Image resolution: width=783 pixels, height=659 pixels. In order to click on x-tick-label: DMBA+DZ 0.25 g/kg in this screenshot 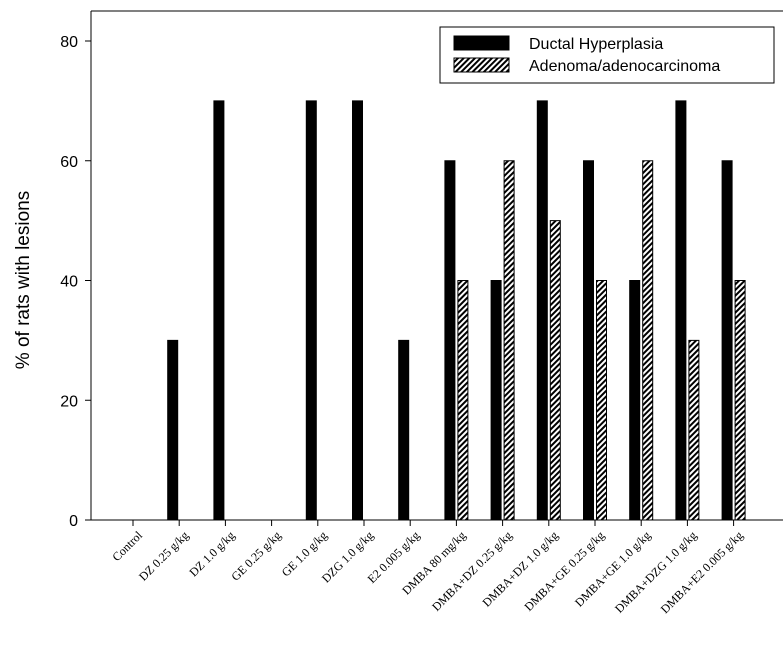, I will do `click(472, 571)`.